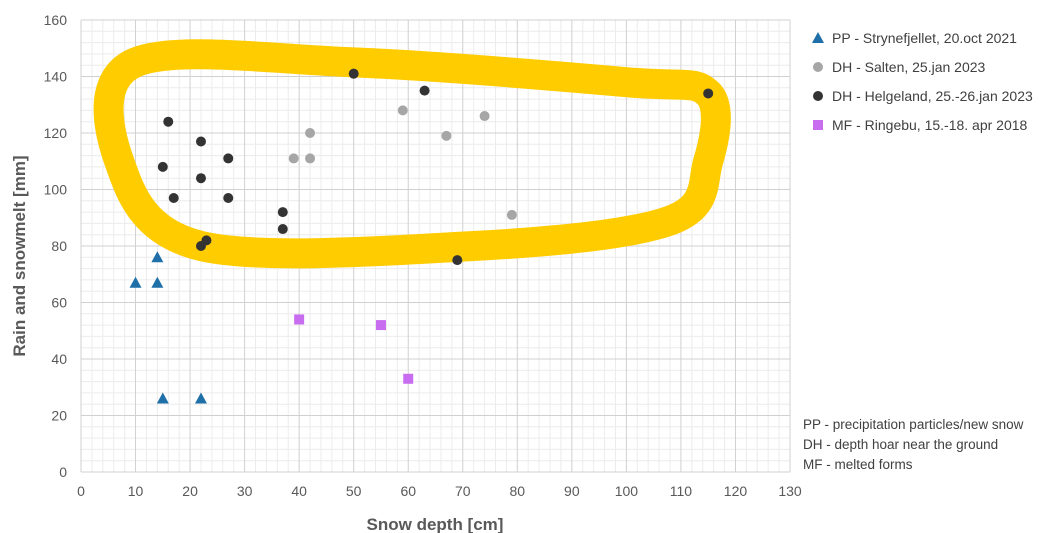  I want to click on x-tick-label: 0, so click(81, 491).